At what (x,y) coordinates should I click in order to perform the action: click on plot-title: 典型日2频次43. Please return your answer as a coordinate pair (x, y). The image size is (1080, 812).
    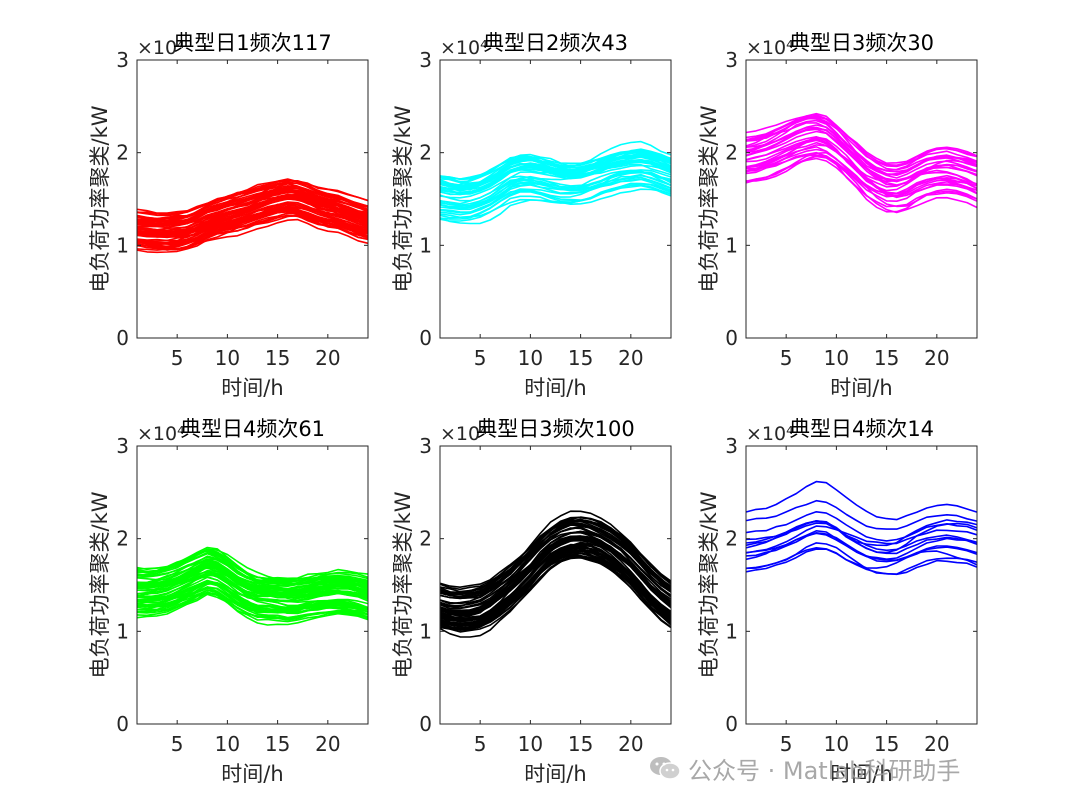
    Looking at the image, I should click on (555, 43).